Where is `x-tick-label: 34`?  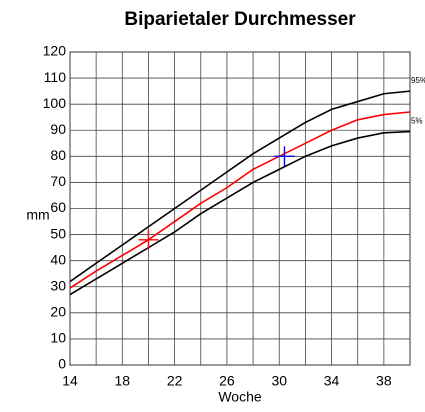
x-tick-label: 34 is located at coordinates (332, 381).